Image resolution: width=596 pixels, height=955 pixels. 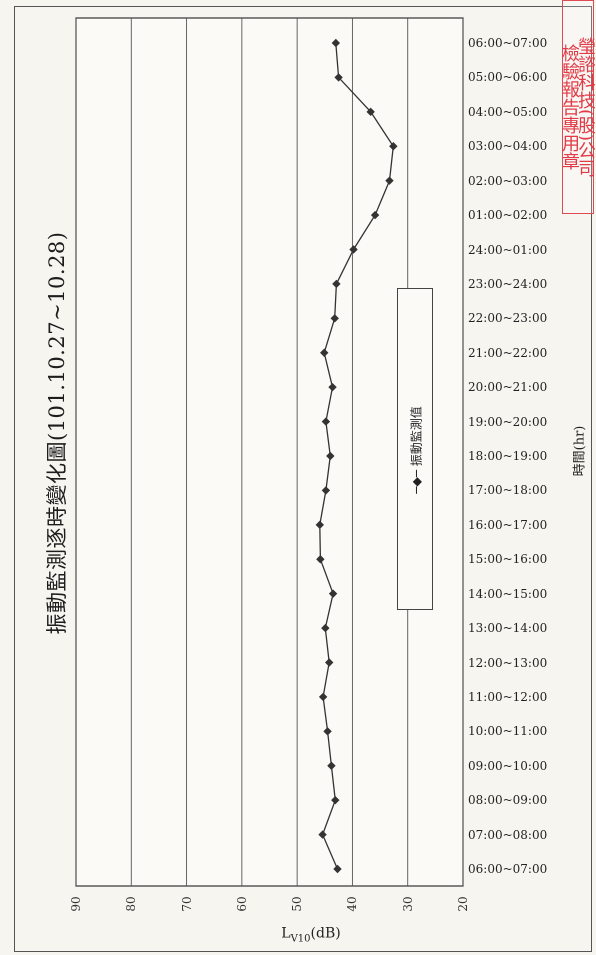 What do you see at coordinates (407, 904) in the screenshot?
I see `y-tick-label: 30` at bounding box center [407, 904].